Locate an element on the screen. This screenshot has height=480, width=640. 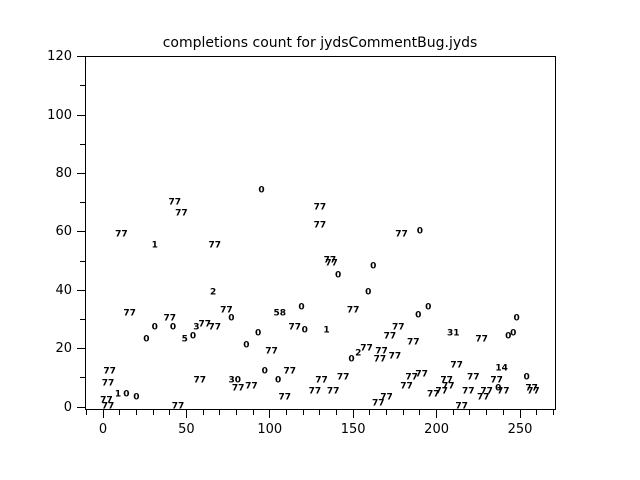
data-point-label: 5 is located at coordinates (184, 339).